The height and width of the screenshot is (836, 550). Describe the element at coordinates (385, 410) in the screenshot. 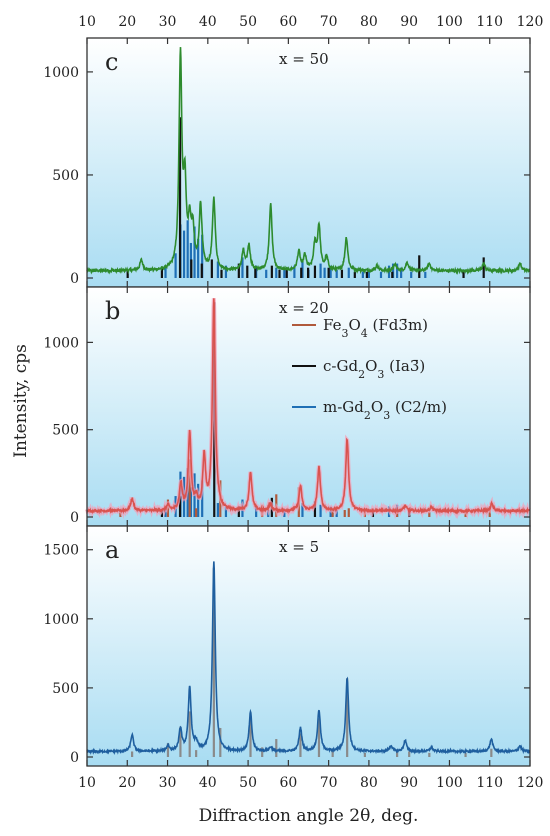

I see `legend-label: m-Gd2O3 (C2/m)` at that location.